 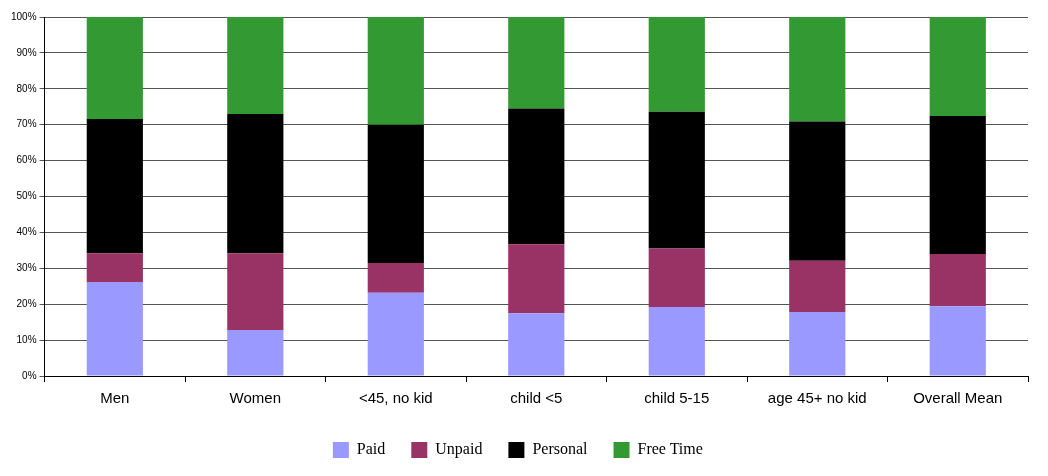 I want to click on x-tick-label: age 45+ no kid, so click(x=817, y=398).